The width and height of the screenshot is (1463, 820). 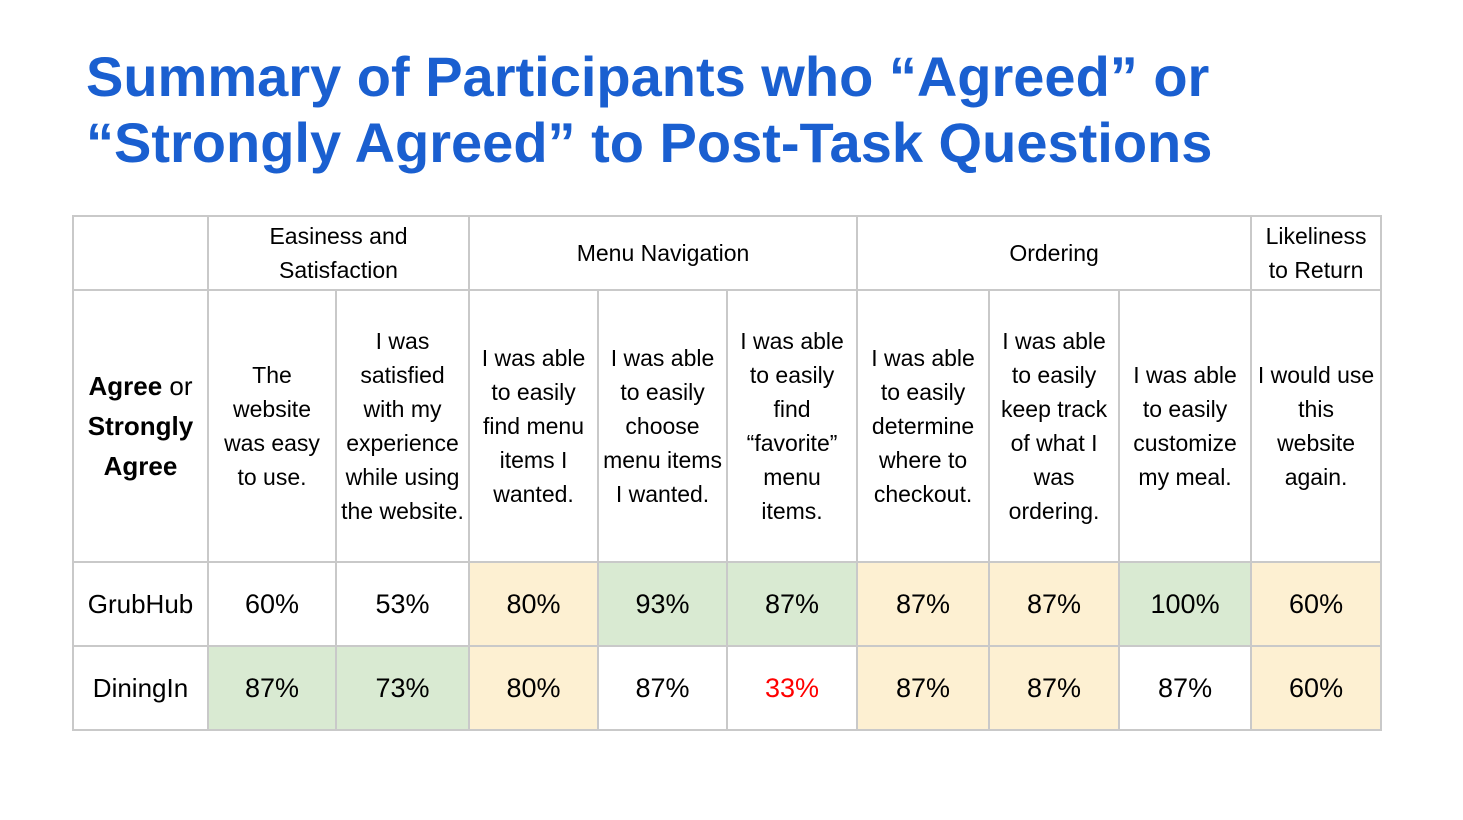 I want to click on value-cell: 33%, so click(x=792, y=688).